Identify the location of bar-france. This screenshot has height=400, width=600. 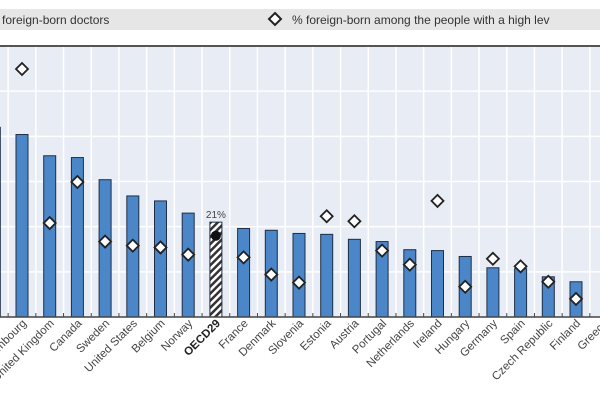
(244, 272).